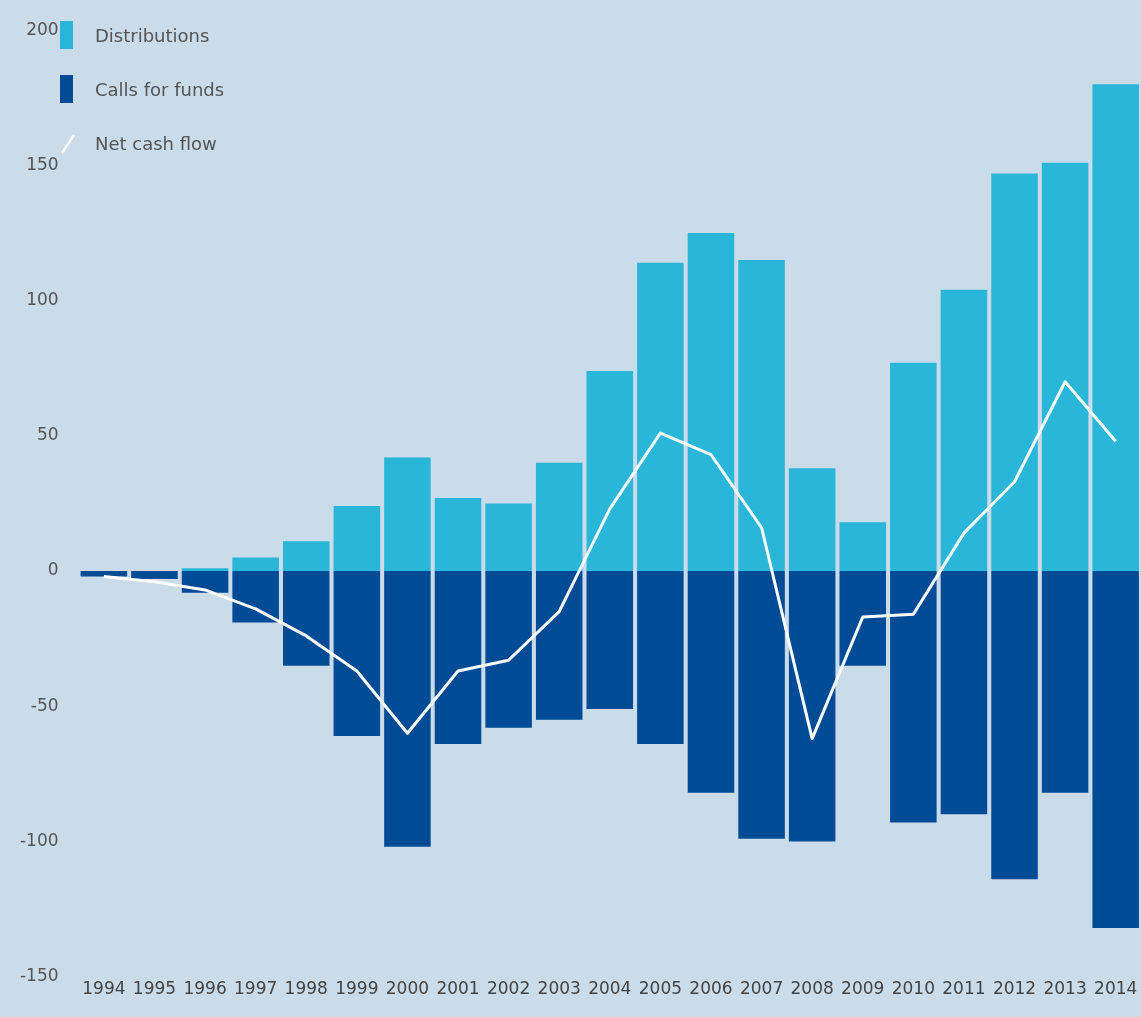 This screenshot has width=1141, height=1017. What do you see at coordinates (559, 988) in the screenshot?
I see `x-tick-label: 2003` at bounding box center [559, 988].